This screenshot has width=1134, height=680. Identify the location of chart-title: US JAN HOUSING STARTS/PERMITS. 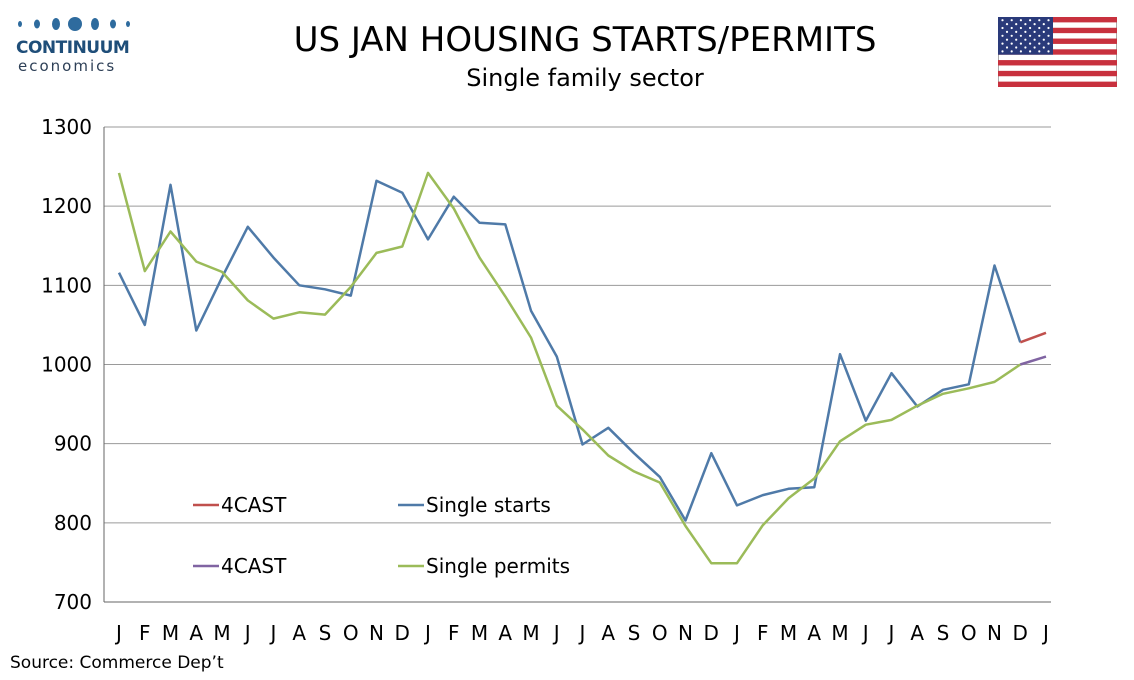
(585, 40).